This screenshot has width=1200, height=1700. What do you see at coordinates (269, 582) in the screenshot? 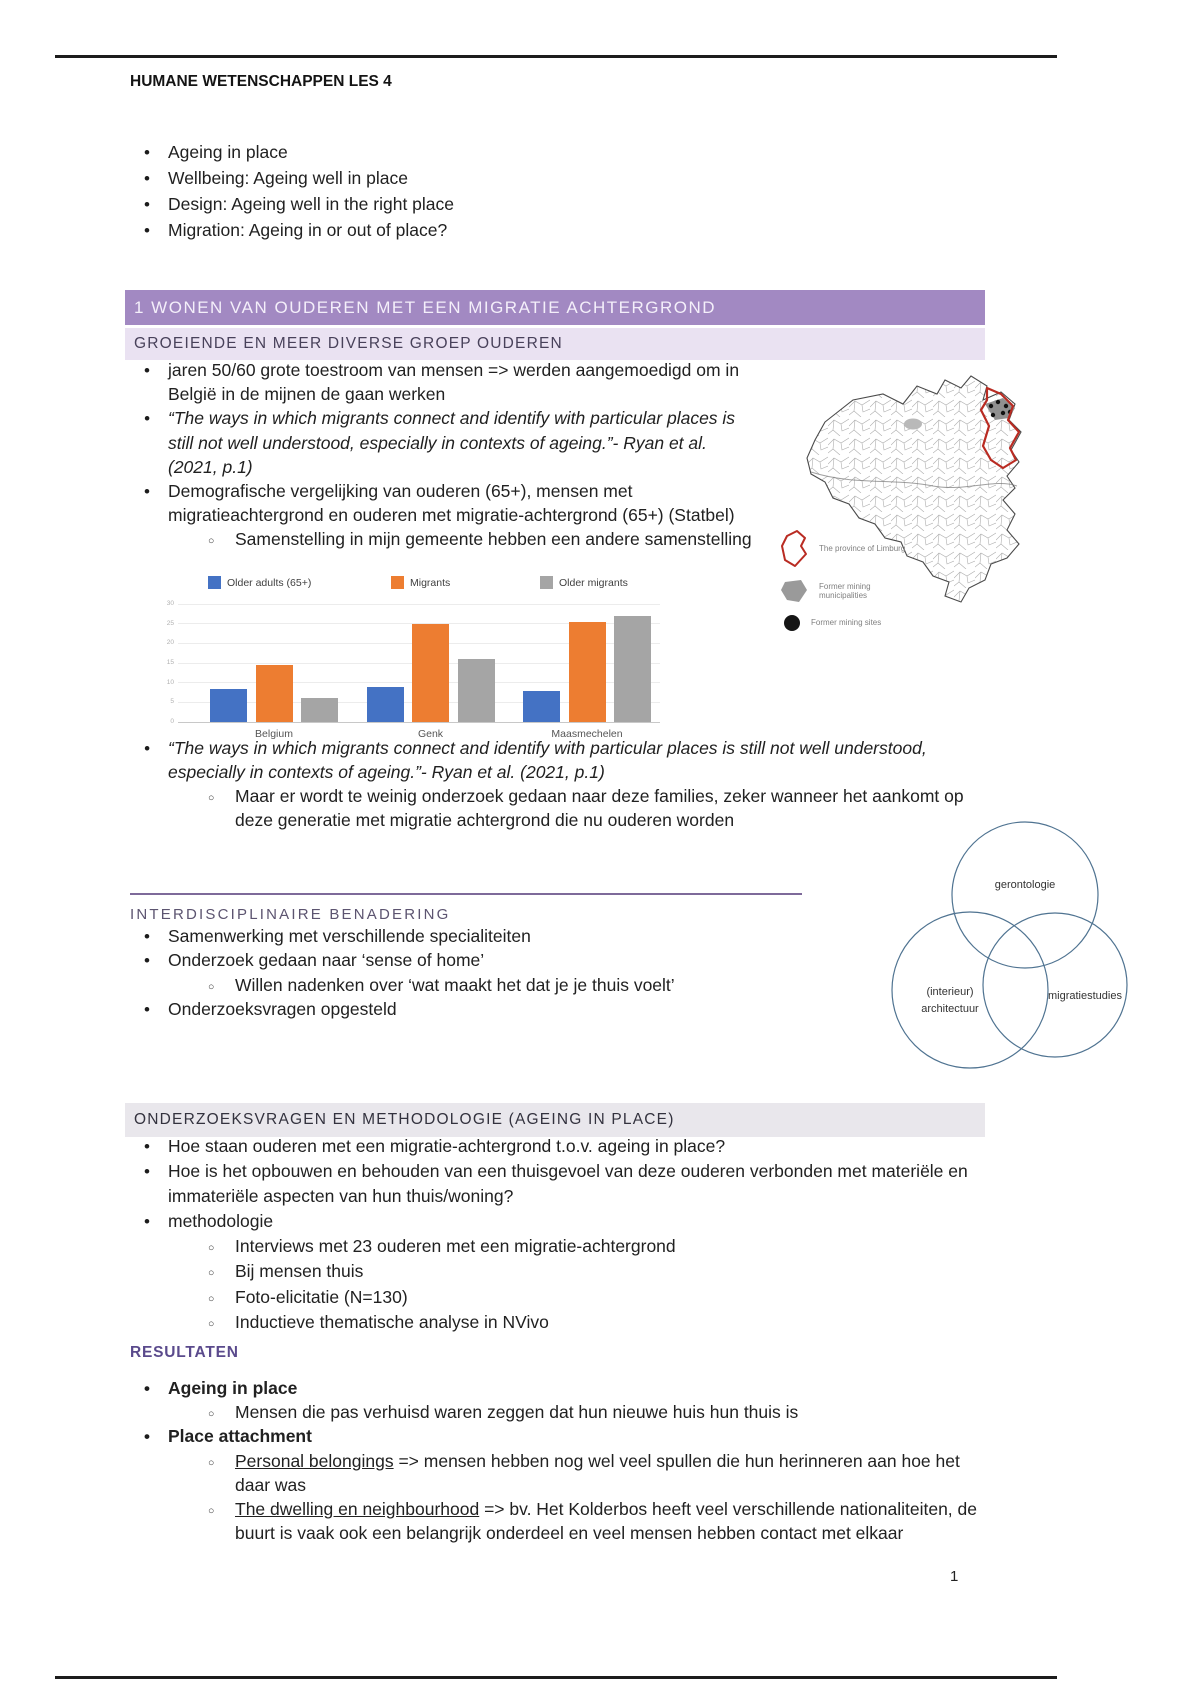
I see `legend-label: Older adults (65+)` at bounding box center [269, 582].